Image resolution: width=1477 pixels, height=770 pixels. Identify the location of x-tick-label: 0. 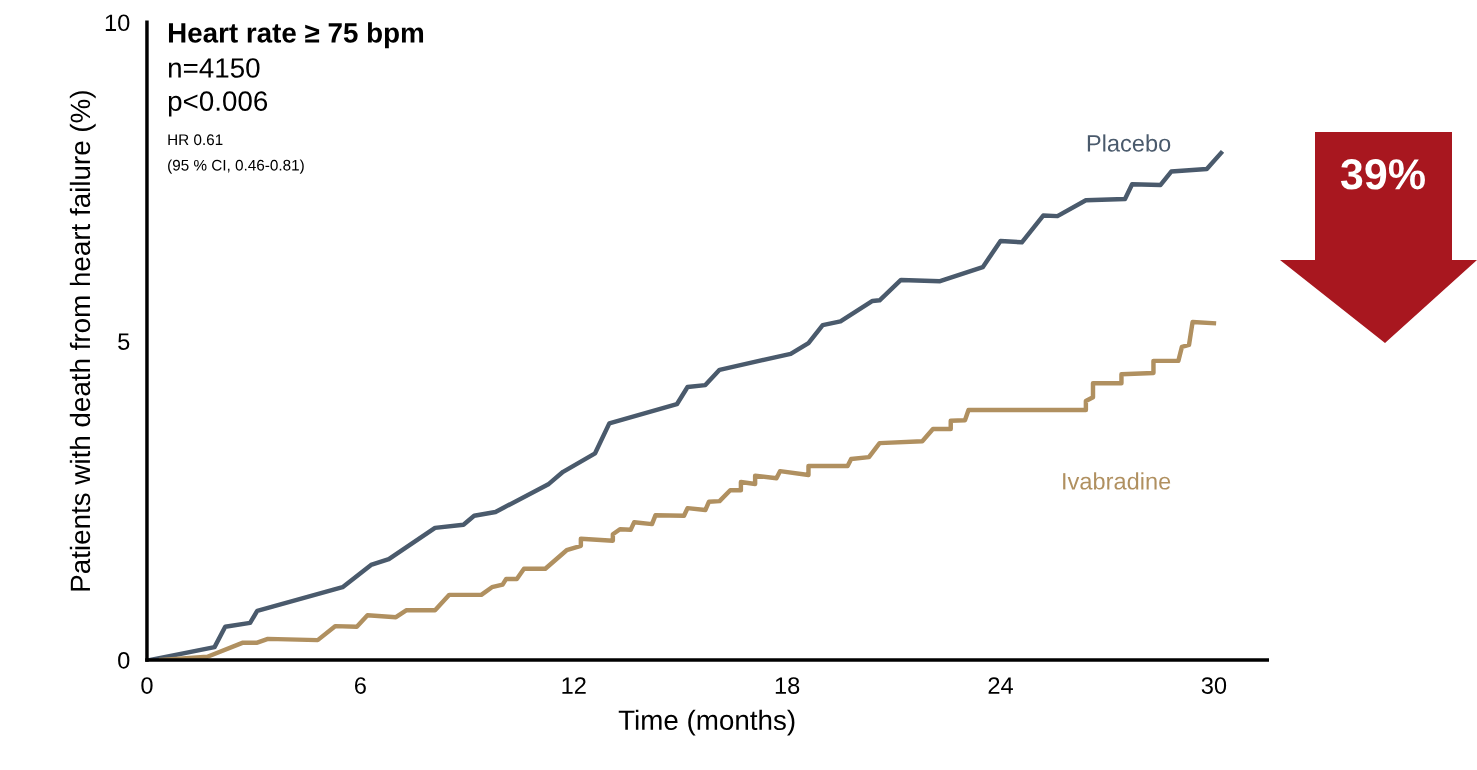
(147, 685).